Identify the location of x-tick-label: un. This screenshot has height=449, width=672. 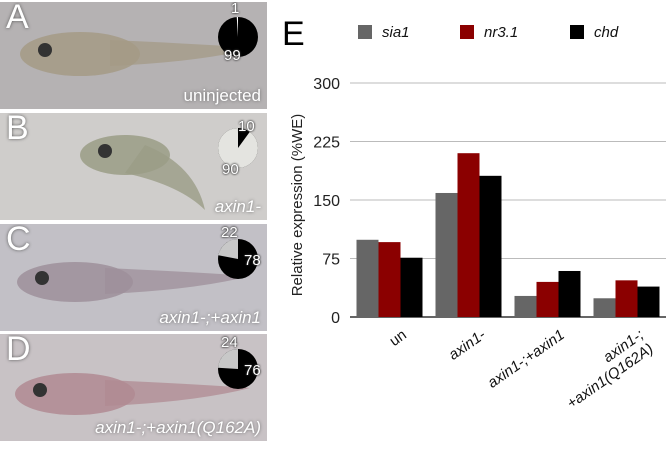
(397, 337).